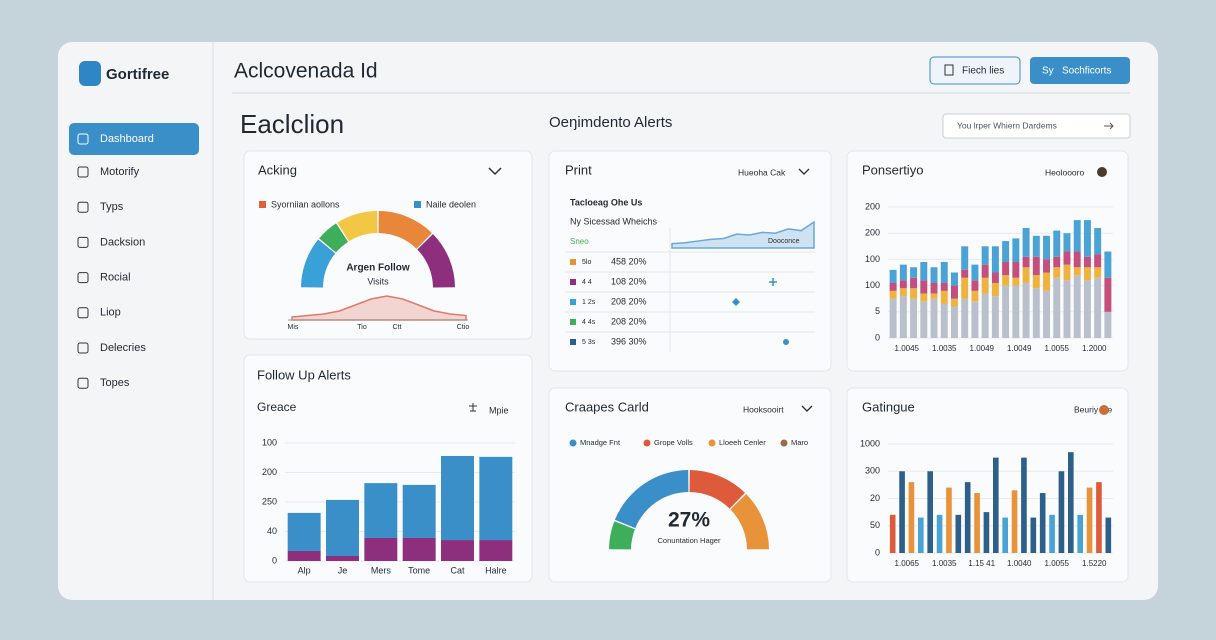 The width and height of the screenshot is (1216, 640). What do you see at coordinates (110, 313) in the screenshot?
I see `nav-item: Liop` at bounding box center [110, 313].